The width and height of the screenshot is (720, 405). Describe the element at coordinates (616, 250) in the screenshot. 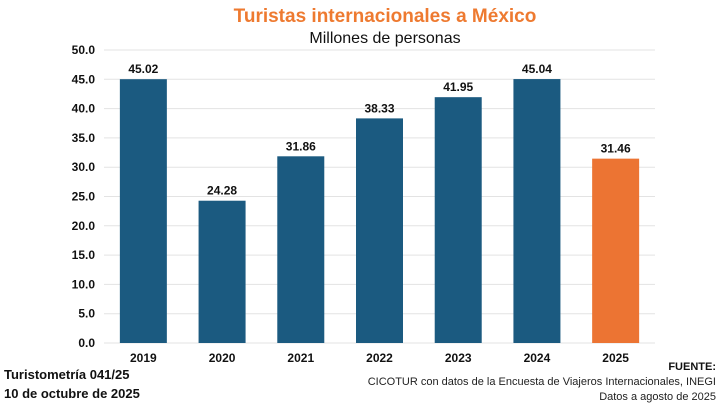

I see `bar-2025` at that location.